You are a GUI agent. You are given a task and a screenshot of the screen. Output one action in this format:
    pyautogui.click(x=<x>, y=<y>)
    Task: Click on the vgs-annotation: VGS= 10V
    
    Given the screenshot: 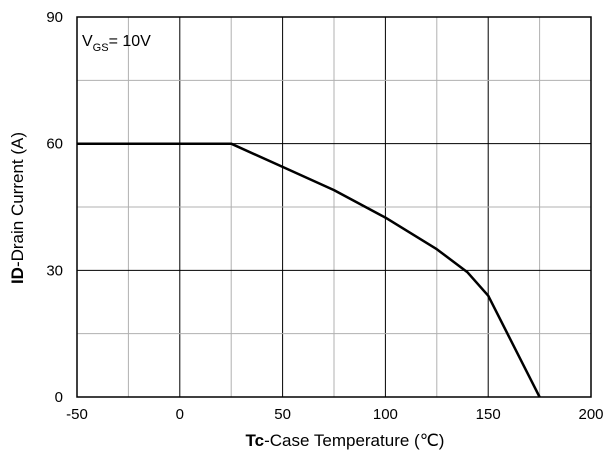 What is the action you would take?
    pyautogui.click(x=116, y=43)
    